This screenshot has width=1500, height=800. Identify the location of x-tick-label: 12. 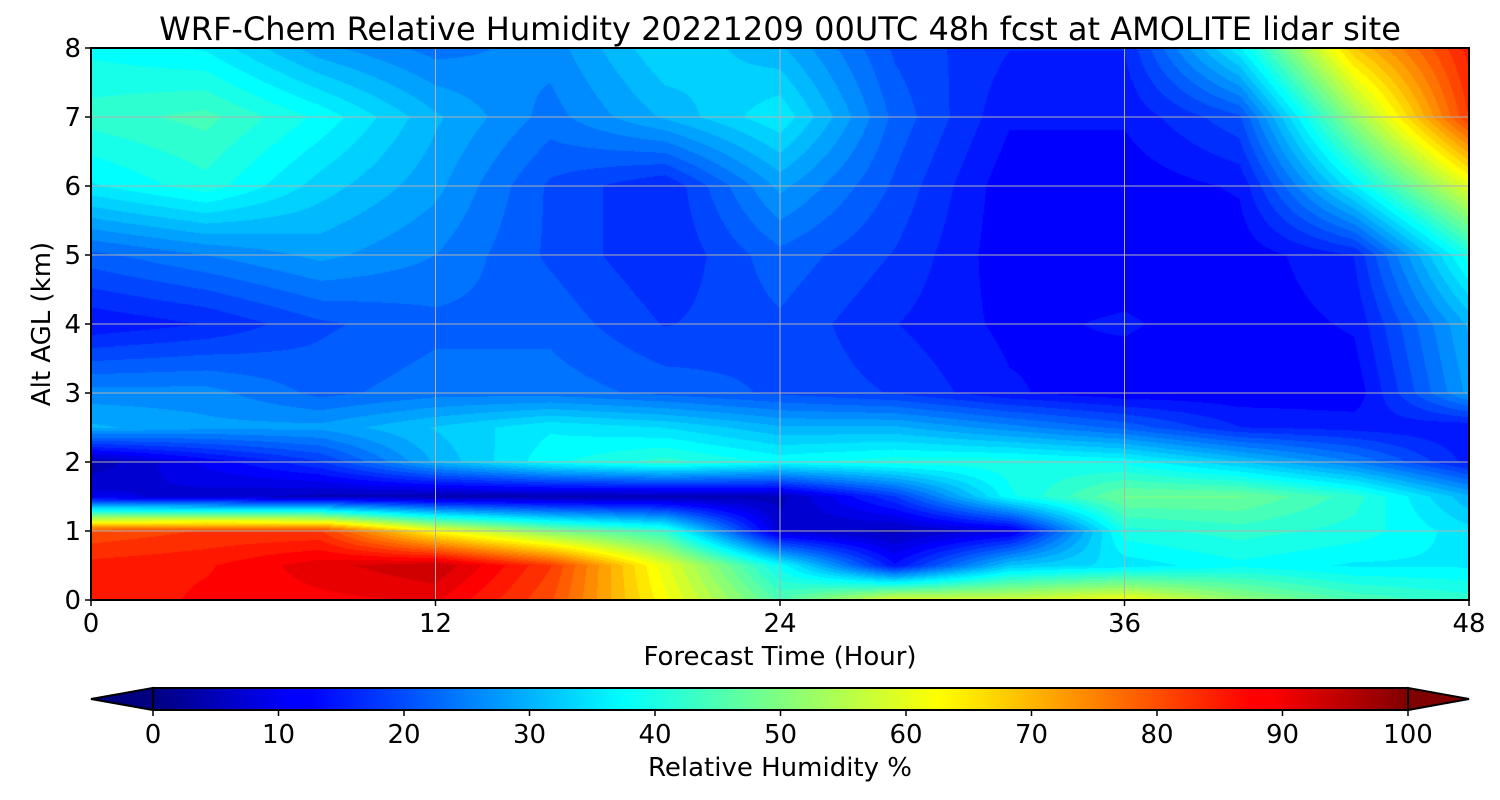
(435, 624).